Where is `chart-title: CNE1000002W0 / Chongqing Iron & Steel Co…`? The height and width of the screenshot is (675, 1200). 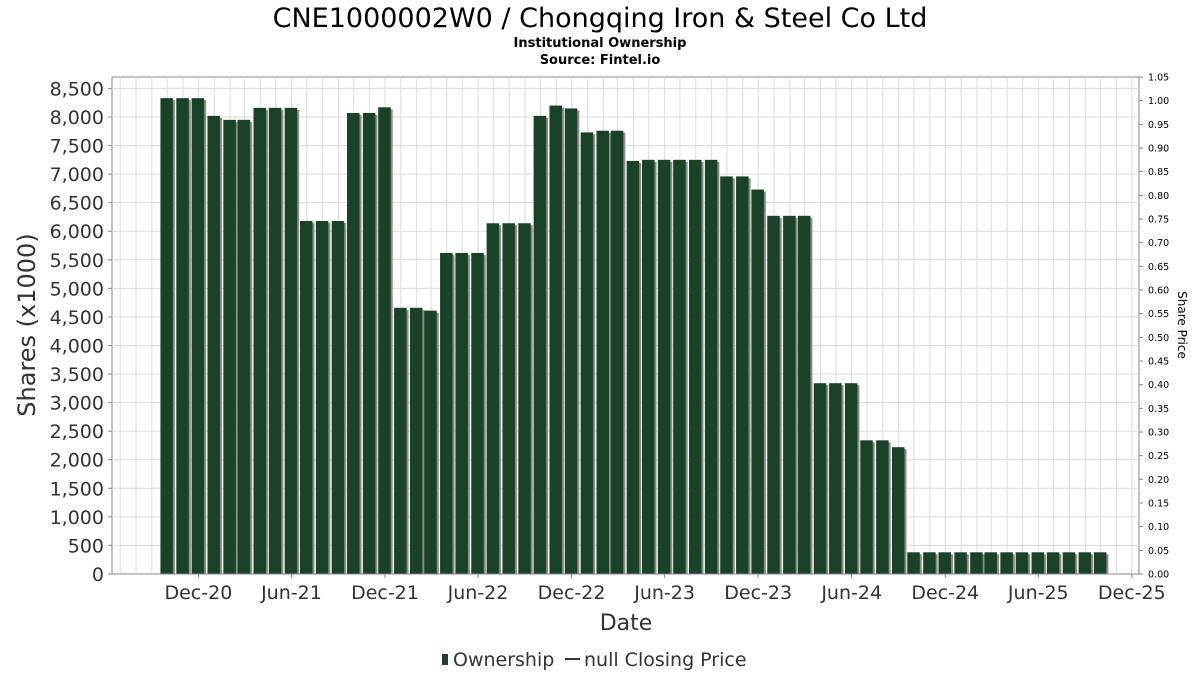 chart-title: CNE1000002W0 / Chongqing Iron & Steel Co… is located at coordinates (600, 18).